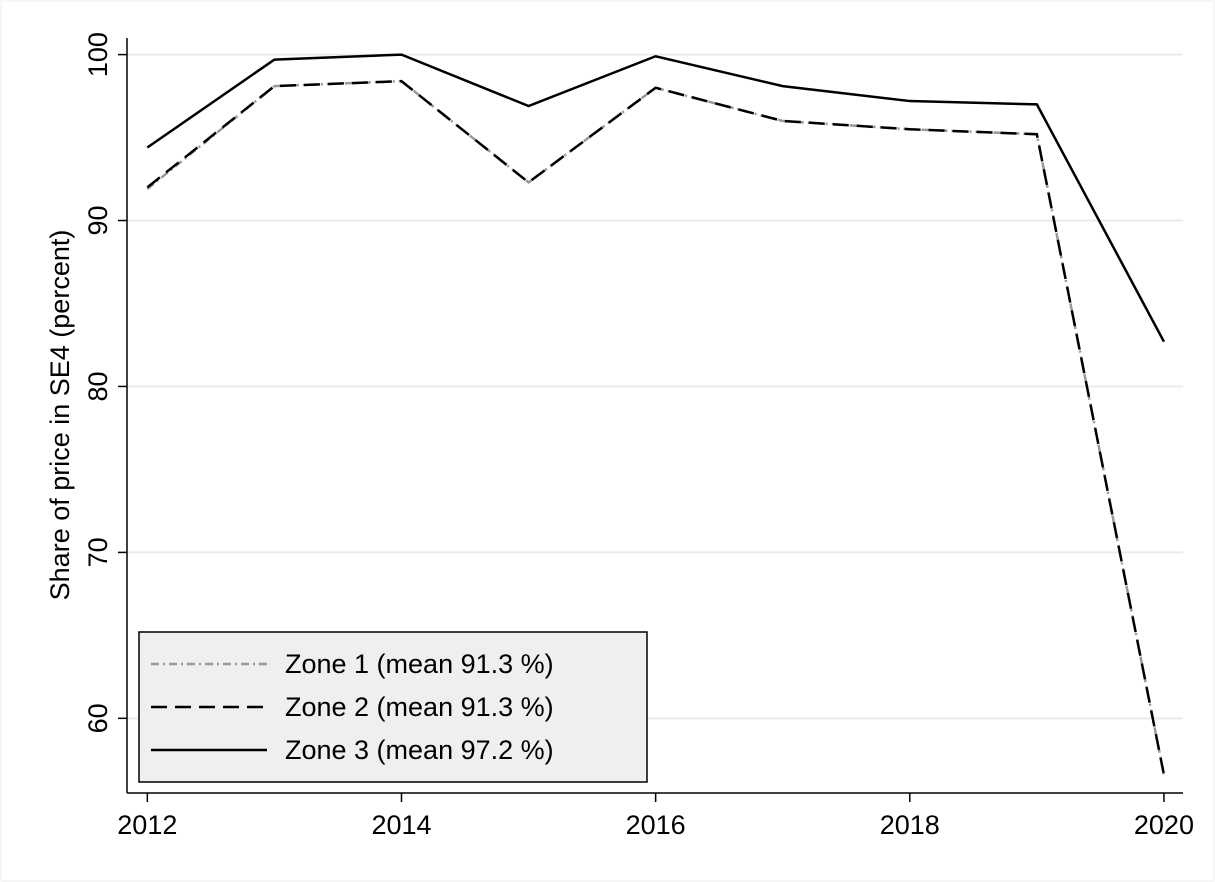 The image size is (1215, 882). I want to click on y-tick-label: 60, so click(98, 718).